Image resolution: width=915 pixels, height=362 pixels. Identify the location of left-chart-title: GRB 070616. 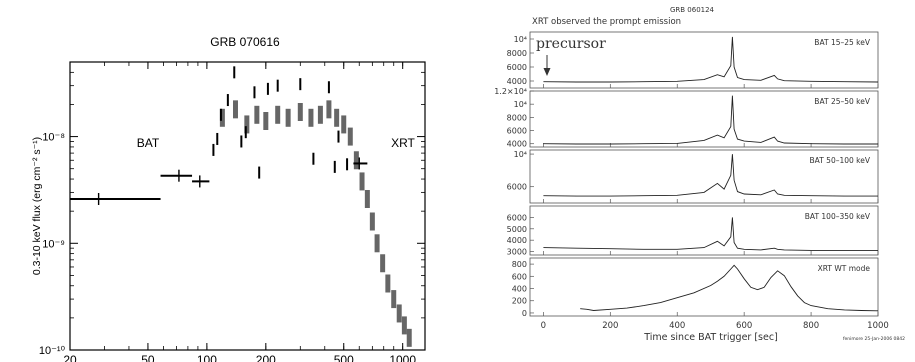
(245, 42).